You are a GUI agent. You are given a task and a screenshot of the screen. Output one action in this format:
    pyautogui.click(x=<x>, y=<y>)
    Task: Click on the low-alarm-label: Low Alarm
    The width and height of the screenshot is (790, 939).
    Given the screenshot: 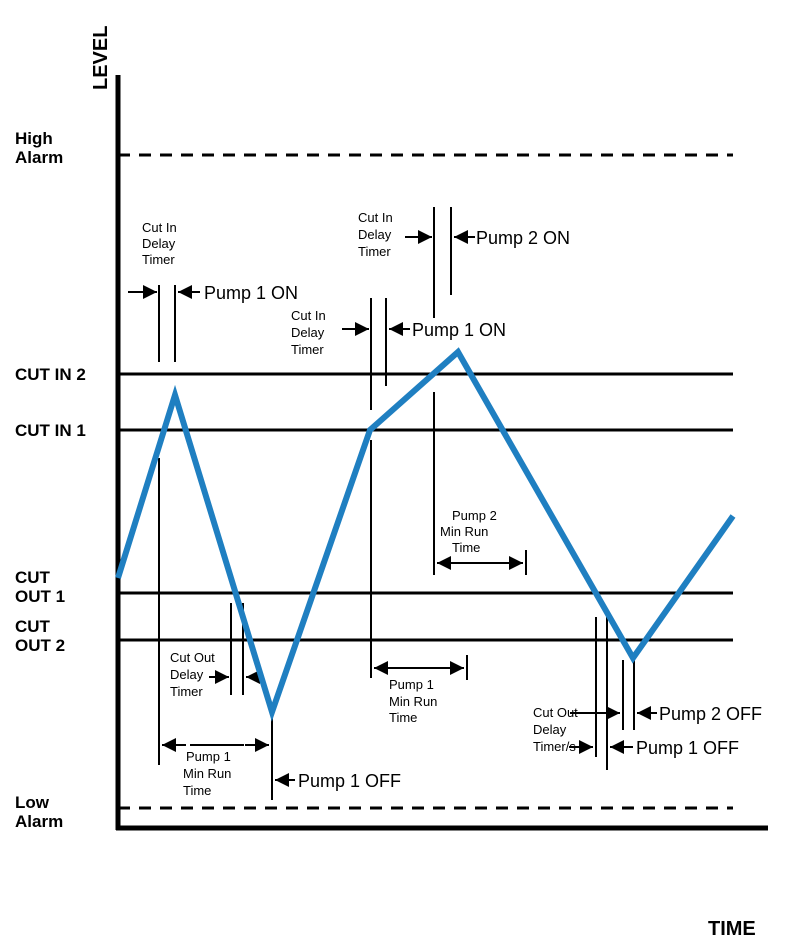 What is the action you would take?
    pyautogui.click(x=39, y=812)
    